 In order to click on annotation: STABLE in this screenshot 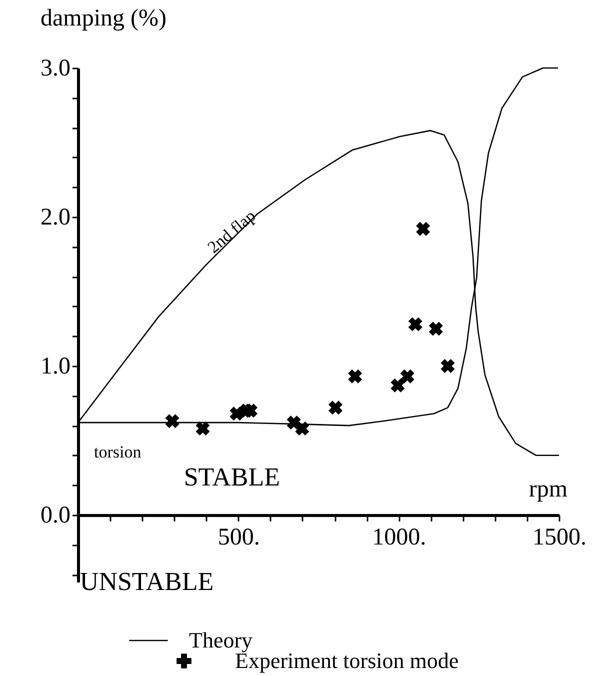, I will do `click(232, 477)`.